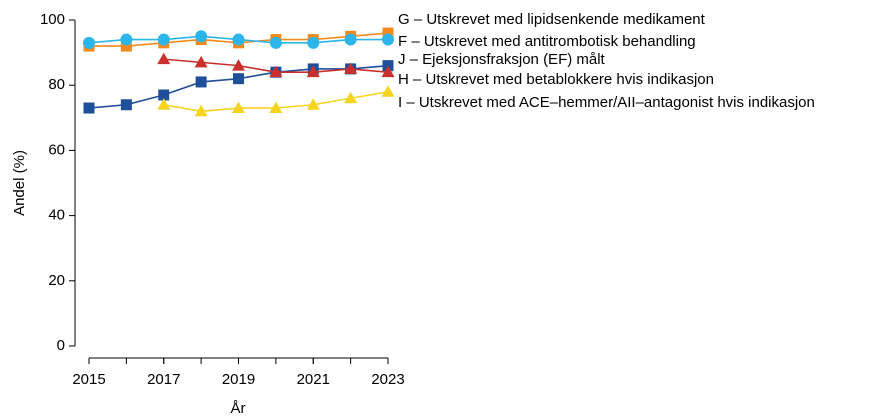 This screenshot has width=892, height=419. I want to click on y-tick-label: 60, so click(56, 149).